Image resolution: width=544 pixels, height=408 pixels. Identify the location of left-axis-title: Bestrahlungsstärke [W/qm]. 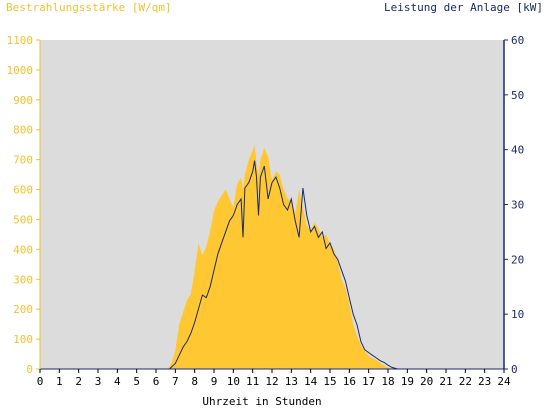
(89, 7).